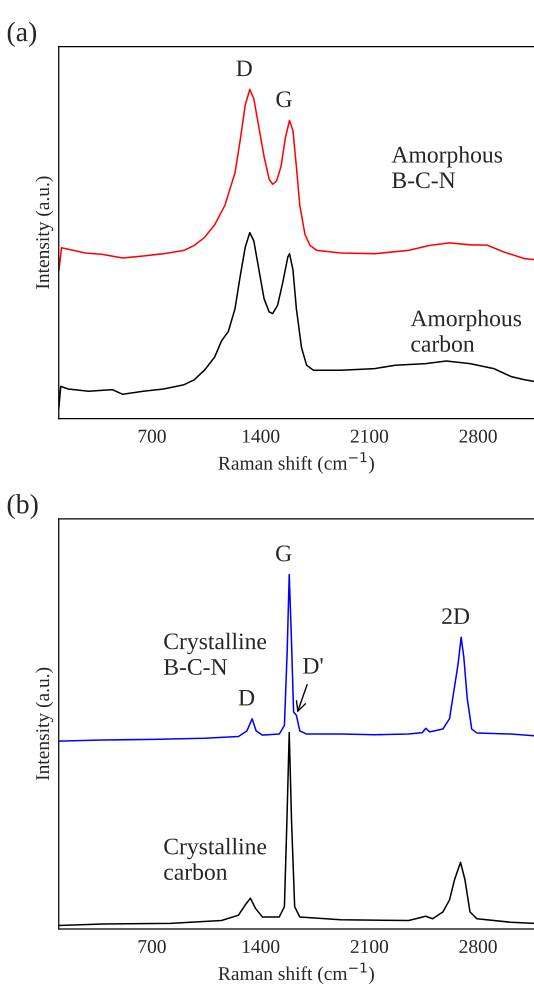 The width and height of the screenshot is (534, 992). Describe the element at coordinates (456, 616) in the screenshot. I see `annotation: 2D` at that location.